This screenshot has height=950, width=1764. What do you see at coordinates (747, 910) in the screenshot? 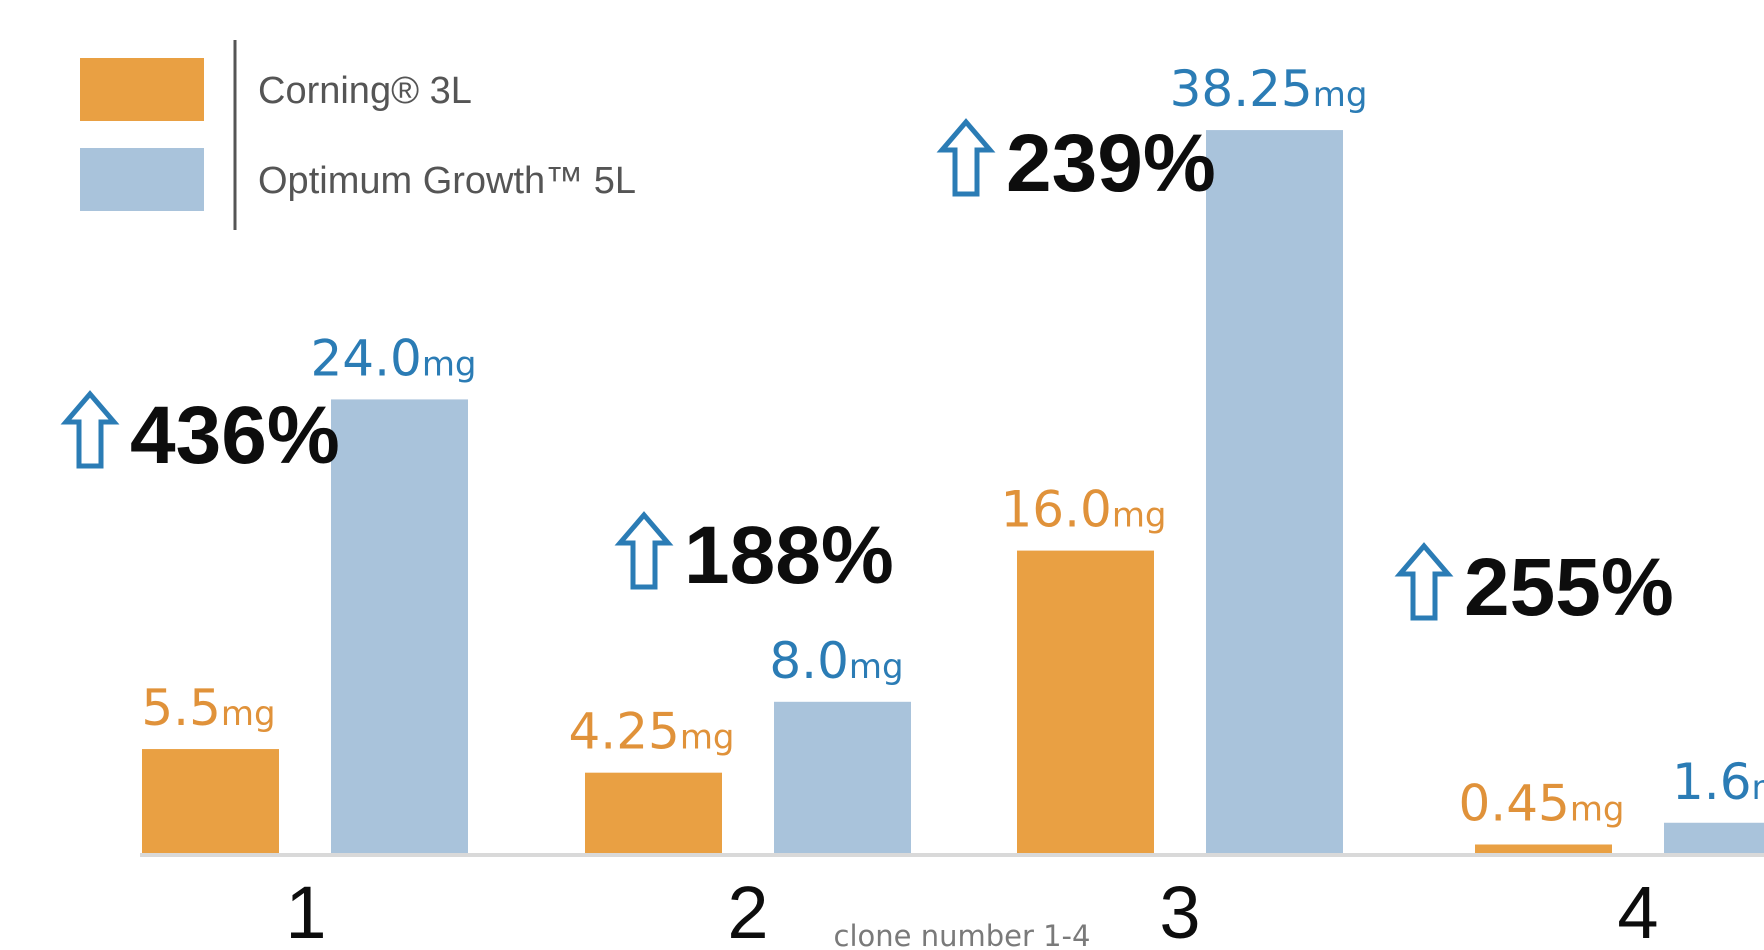
I see `category-label-2: 2` at bounding box center [747, 910].